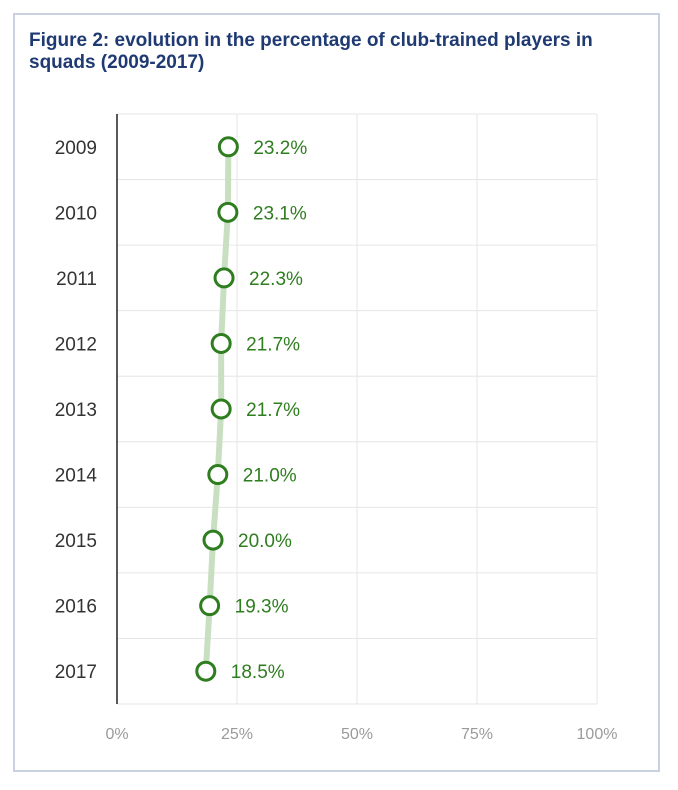  Describe the element at coordinates (280, 148) in the screenshot. I see `data-label: 23.2%` at that location.